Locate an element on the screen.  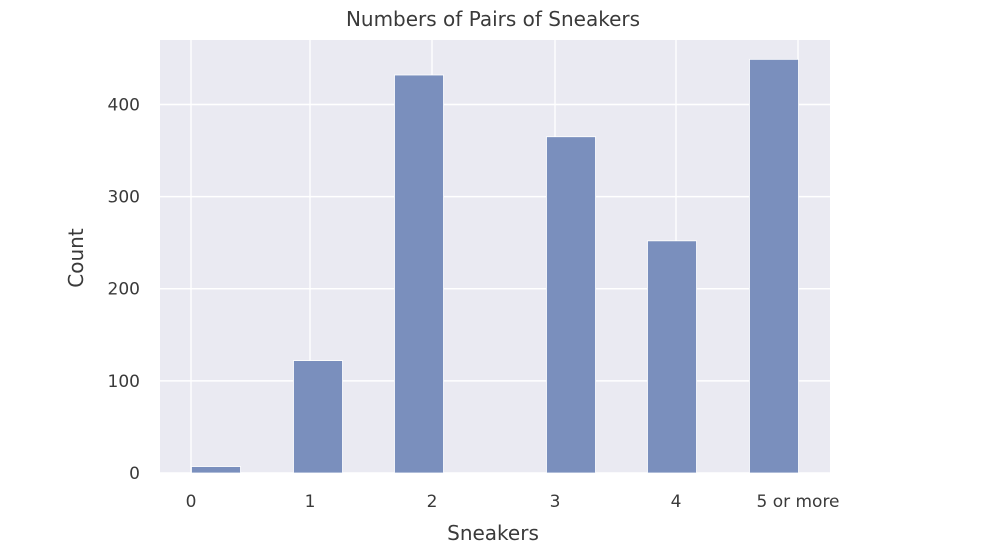
x-tick-label: 2 is located at coordinates (432, 502).